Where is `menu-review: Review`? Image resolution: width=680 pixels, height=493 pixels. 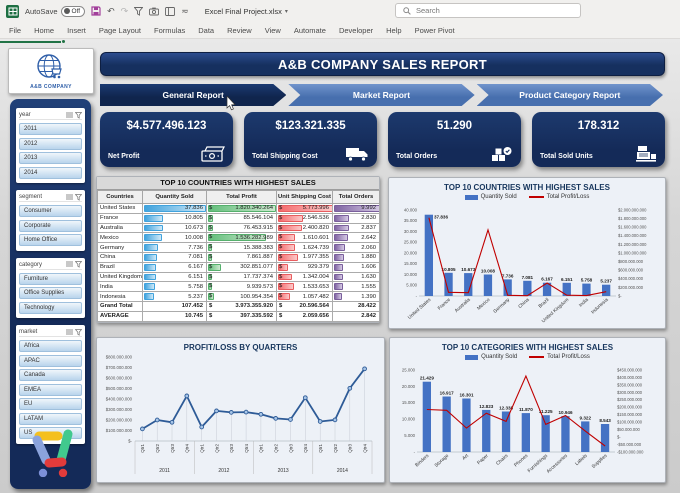 menu-review: Review is located at coordinates (239, 30).